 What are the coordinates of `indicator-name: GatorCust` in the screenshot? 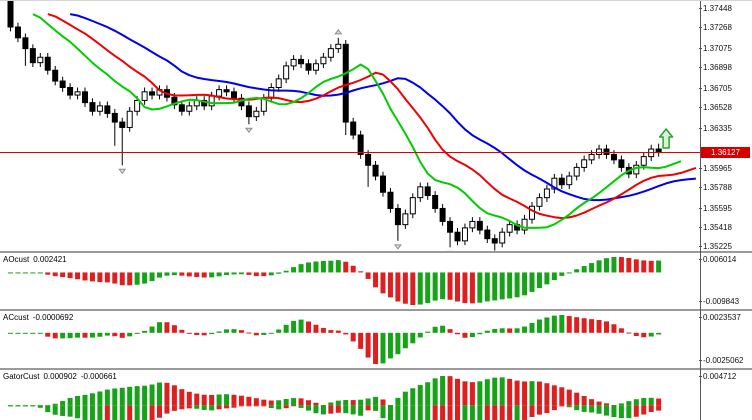 It's located at (21, 376).